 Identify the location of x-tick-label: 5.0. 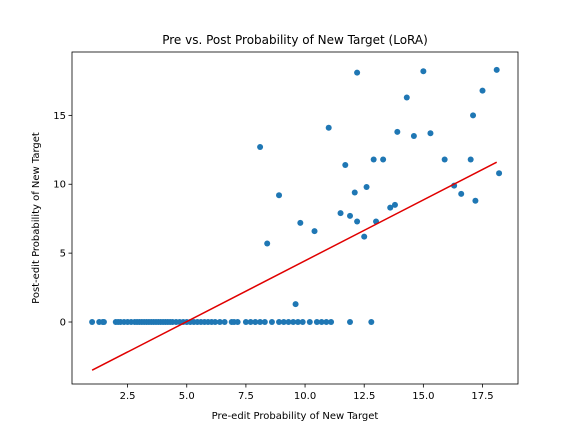
(187, 396).